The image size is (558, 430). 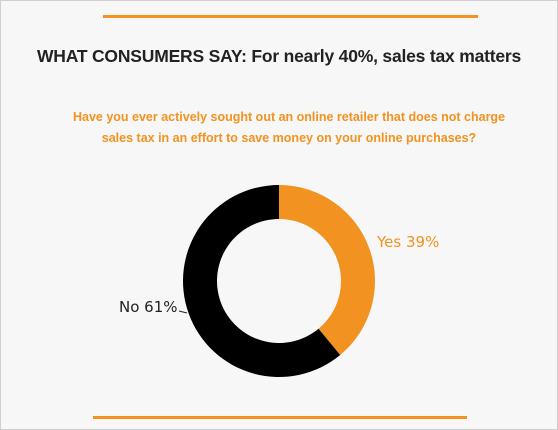 I want to click on slice-label-yes: Yes 39%, so click(x=407, y=242).